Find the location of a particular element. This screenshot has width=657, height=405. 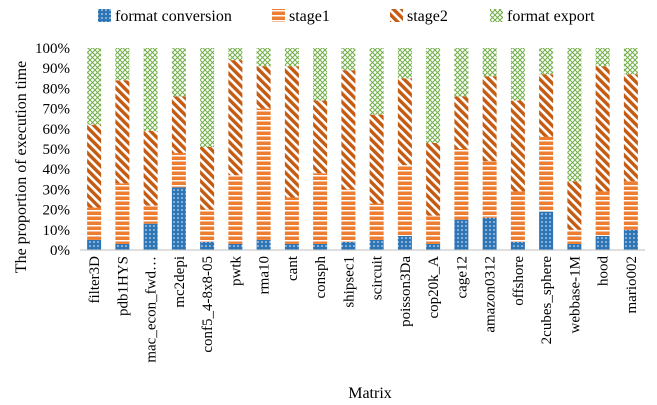

legend-label: stage1 is located at coordinates (309, 16).